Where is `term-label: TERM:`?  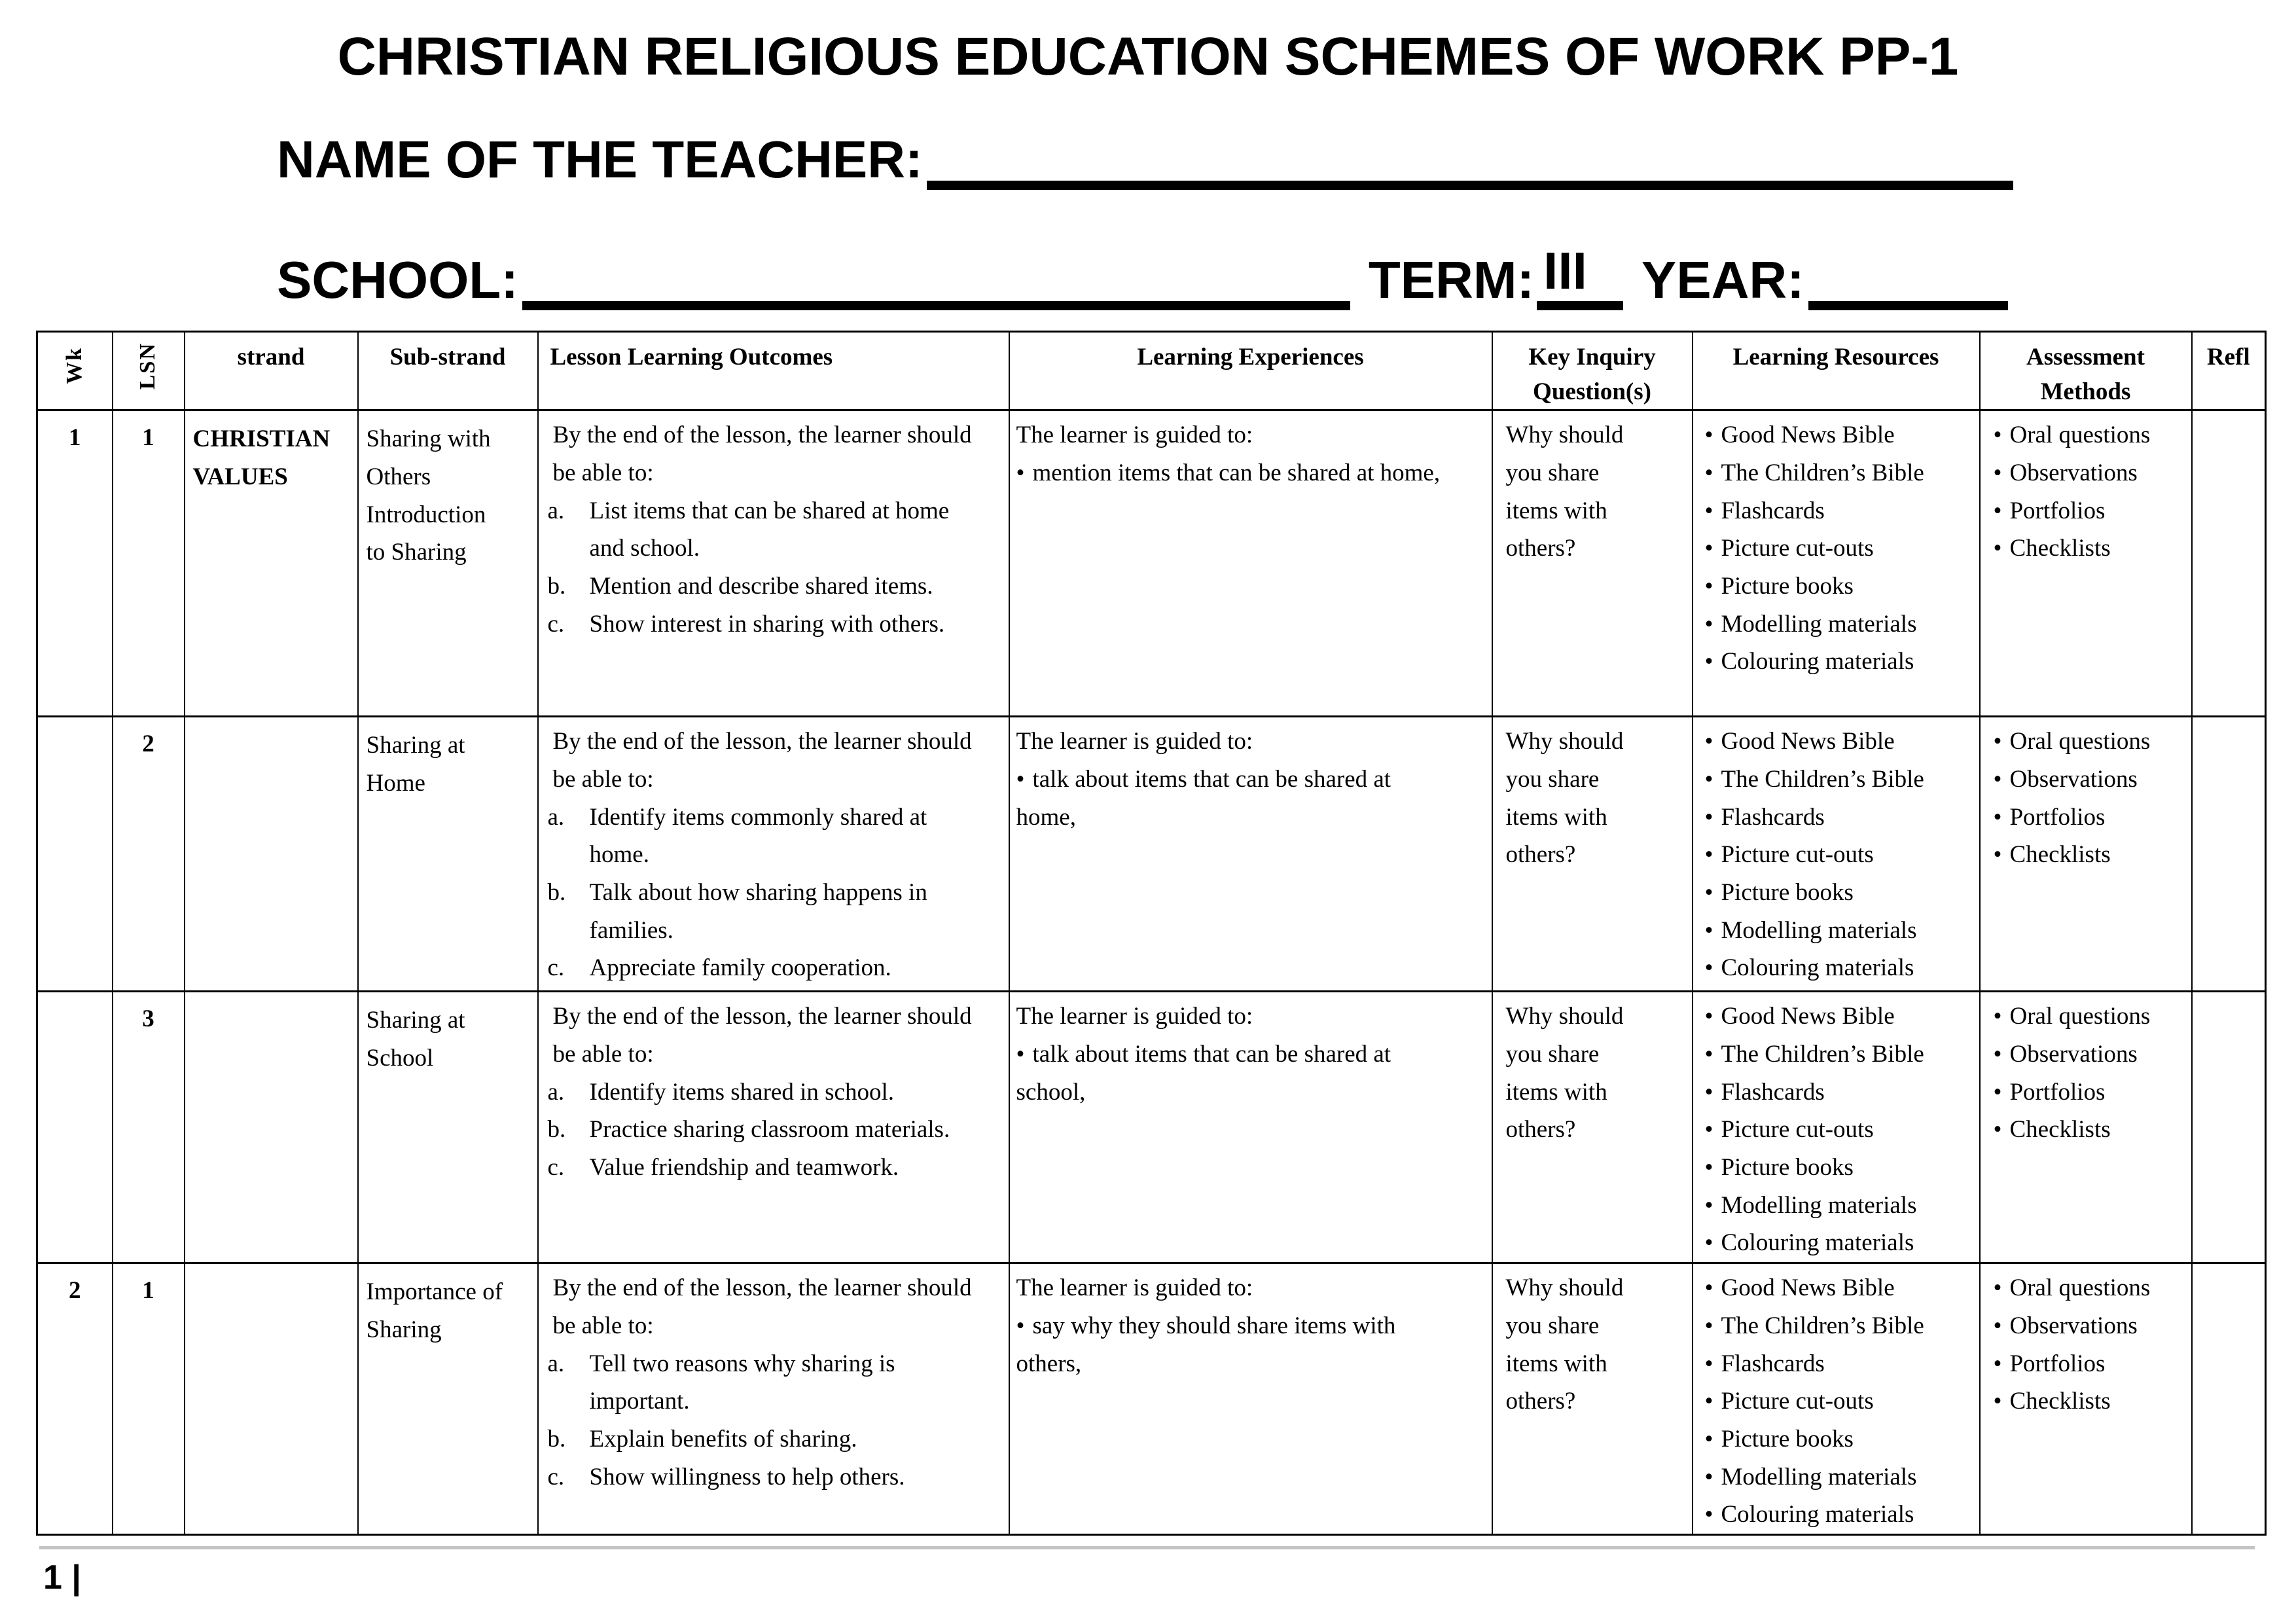 term-label: TERM: is located at coordinates (1451, 280).